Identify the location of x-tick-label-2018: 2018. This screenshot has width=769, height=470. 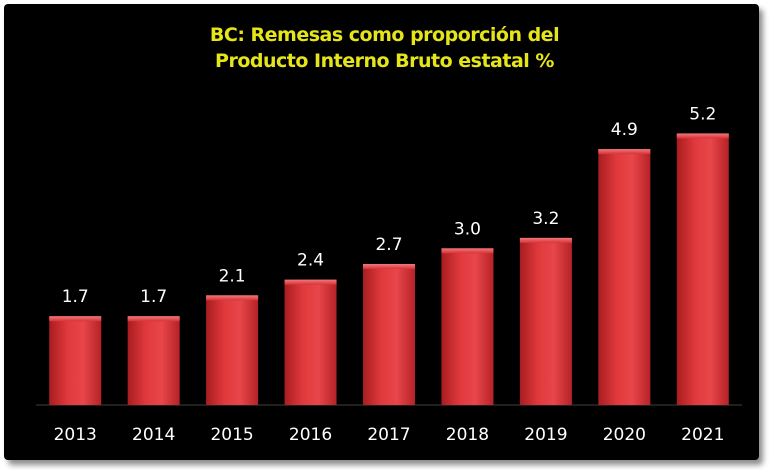
(467, 435).